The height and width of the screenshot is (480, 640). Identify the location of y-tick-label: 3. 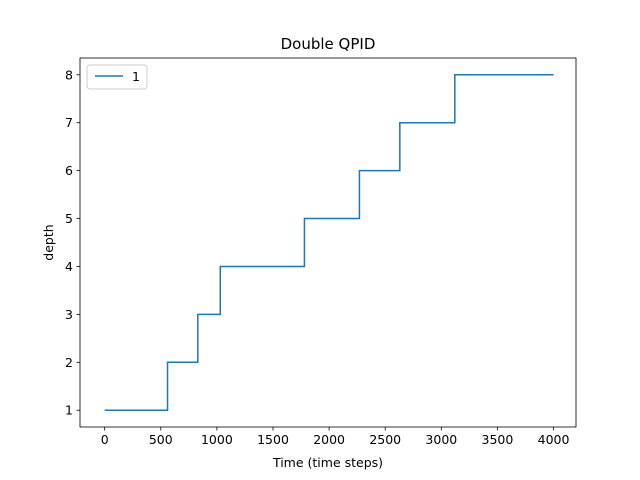
(69, 314).